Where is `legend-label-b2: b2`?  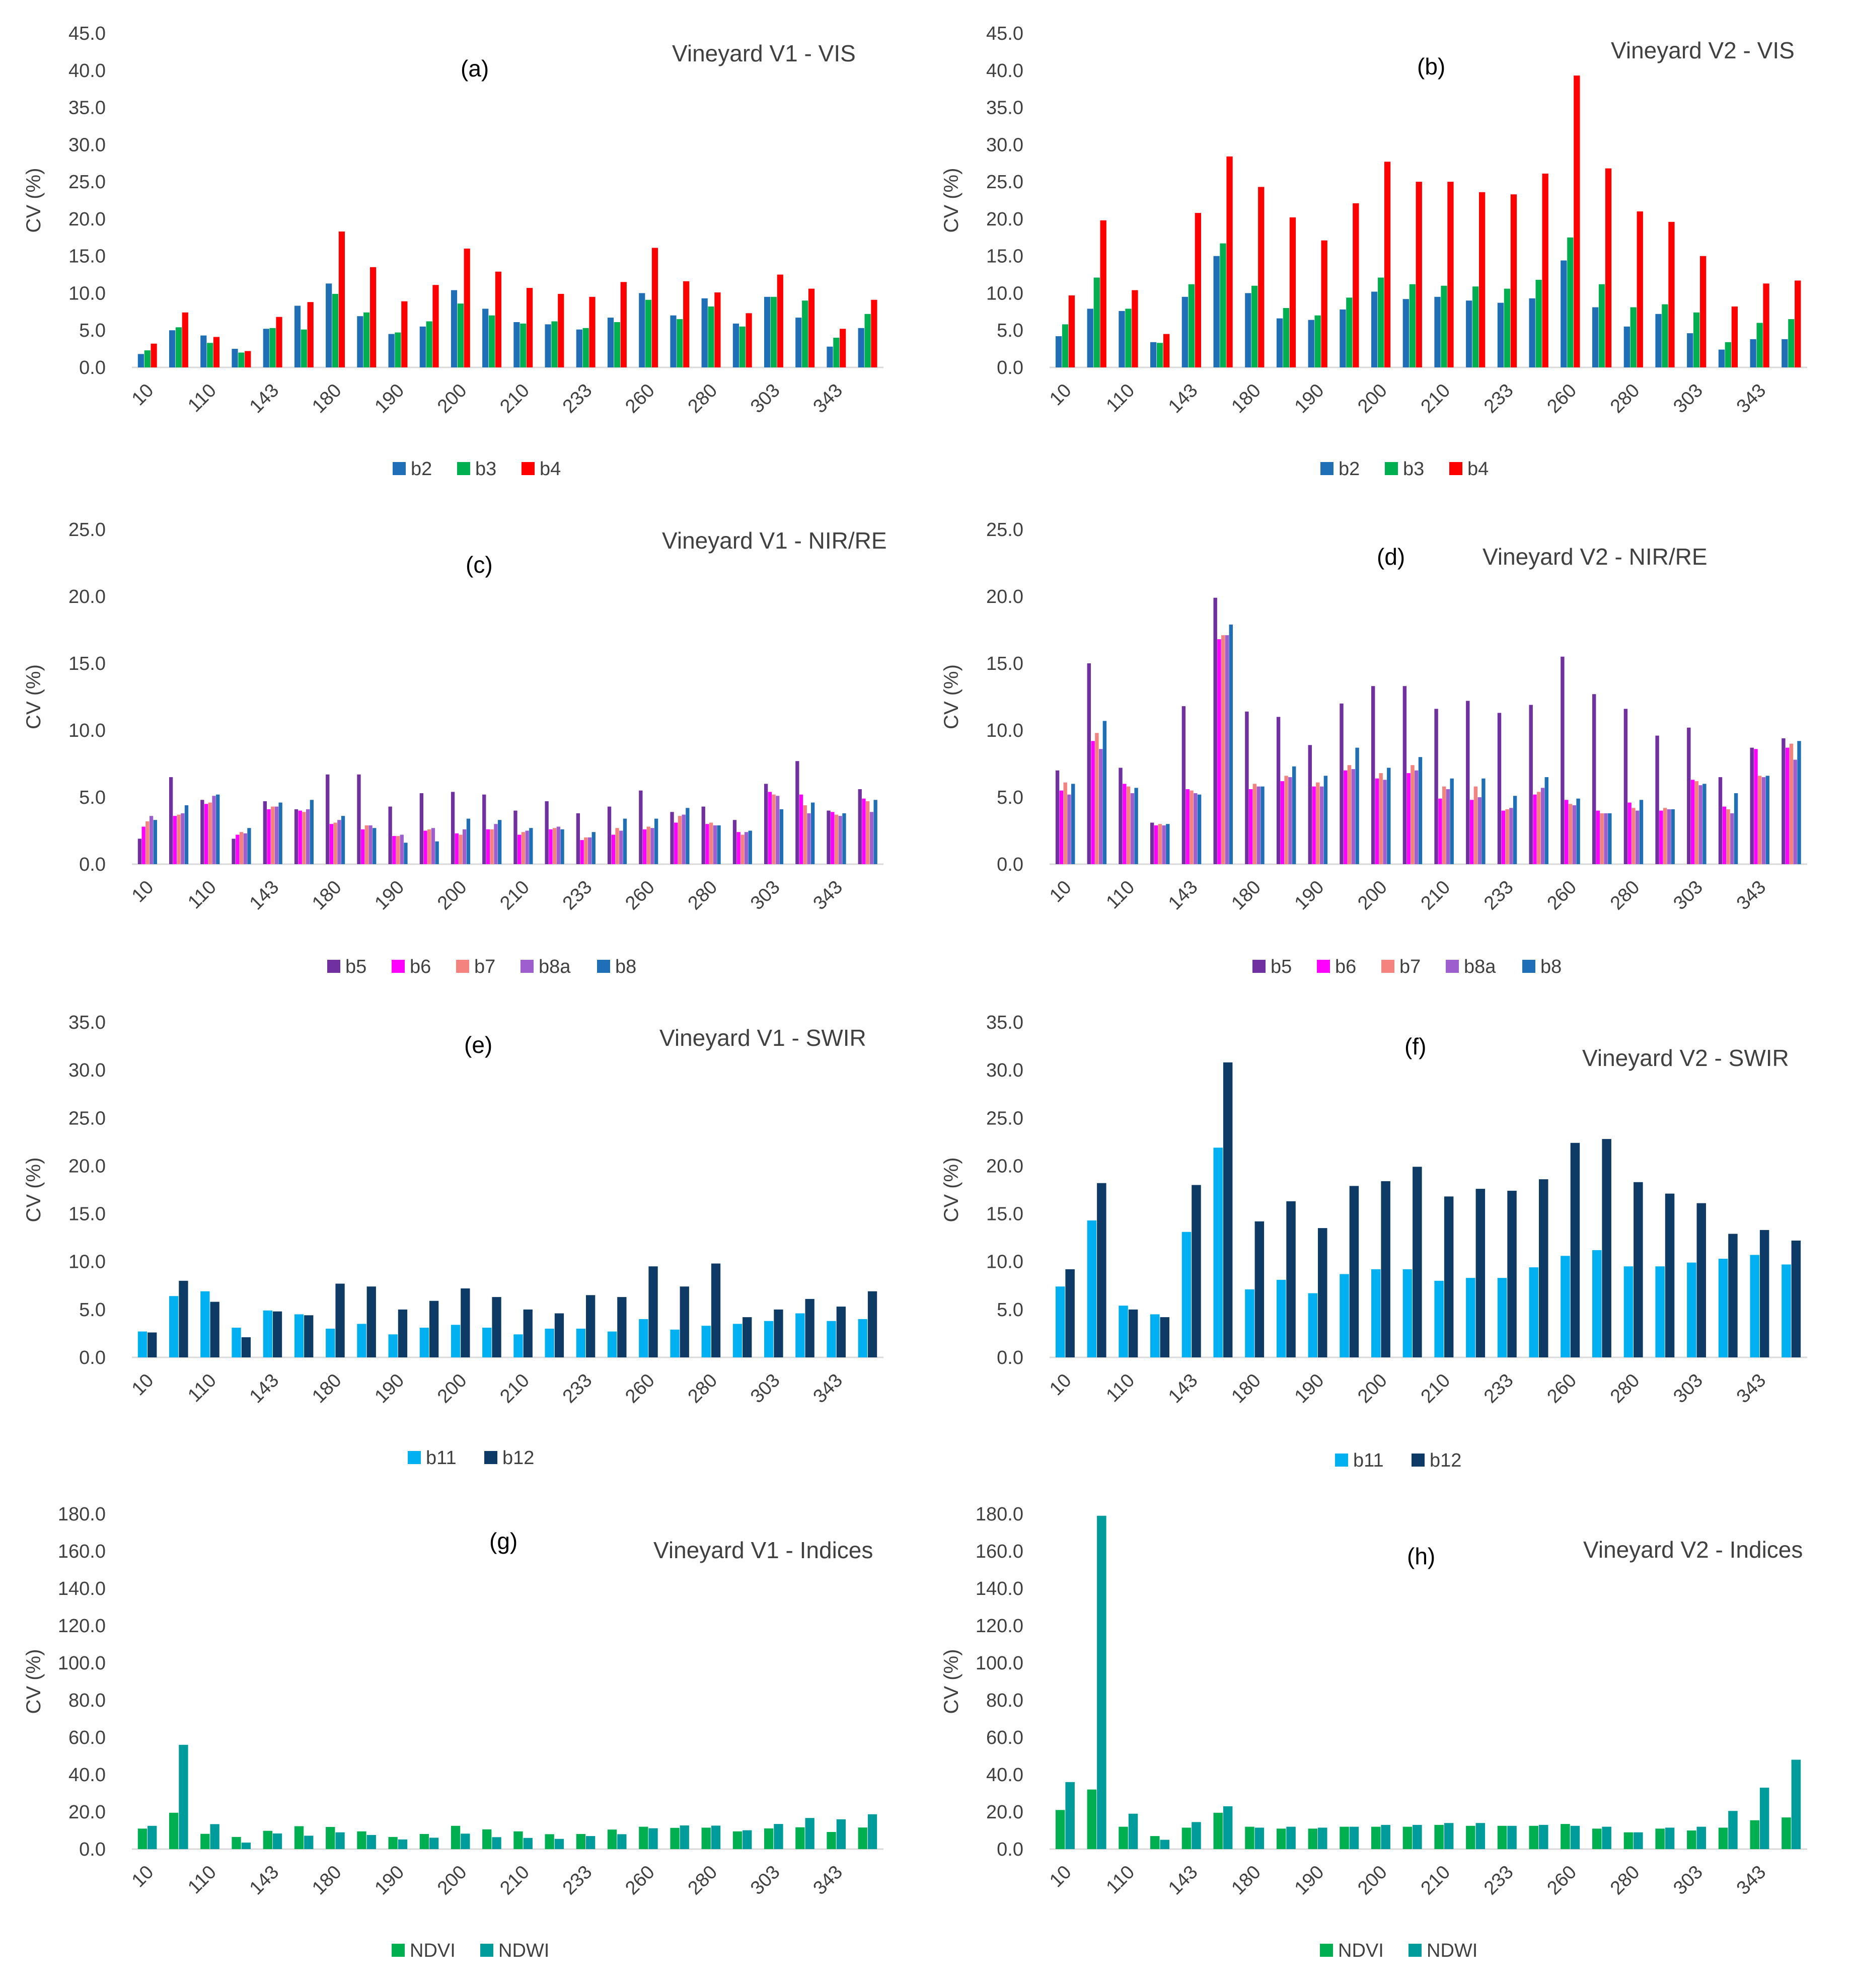 legend-label-b2: b2 is located at coordinates (1350, 469).